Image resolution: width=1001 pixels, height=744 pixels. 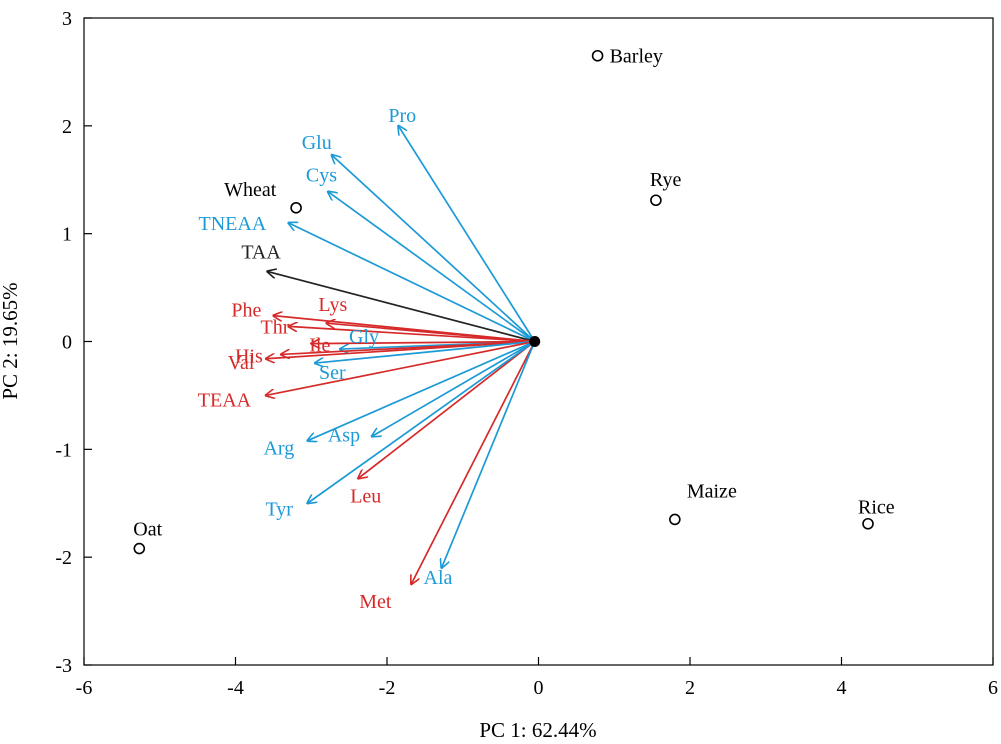 I want to click on point-label-wheat: Wheat, so click(x=250, y=190).